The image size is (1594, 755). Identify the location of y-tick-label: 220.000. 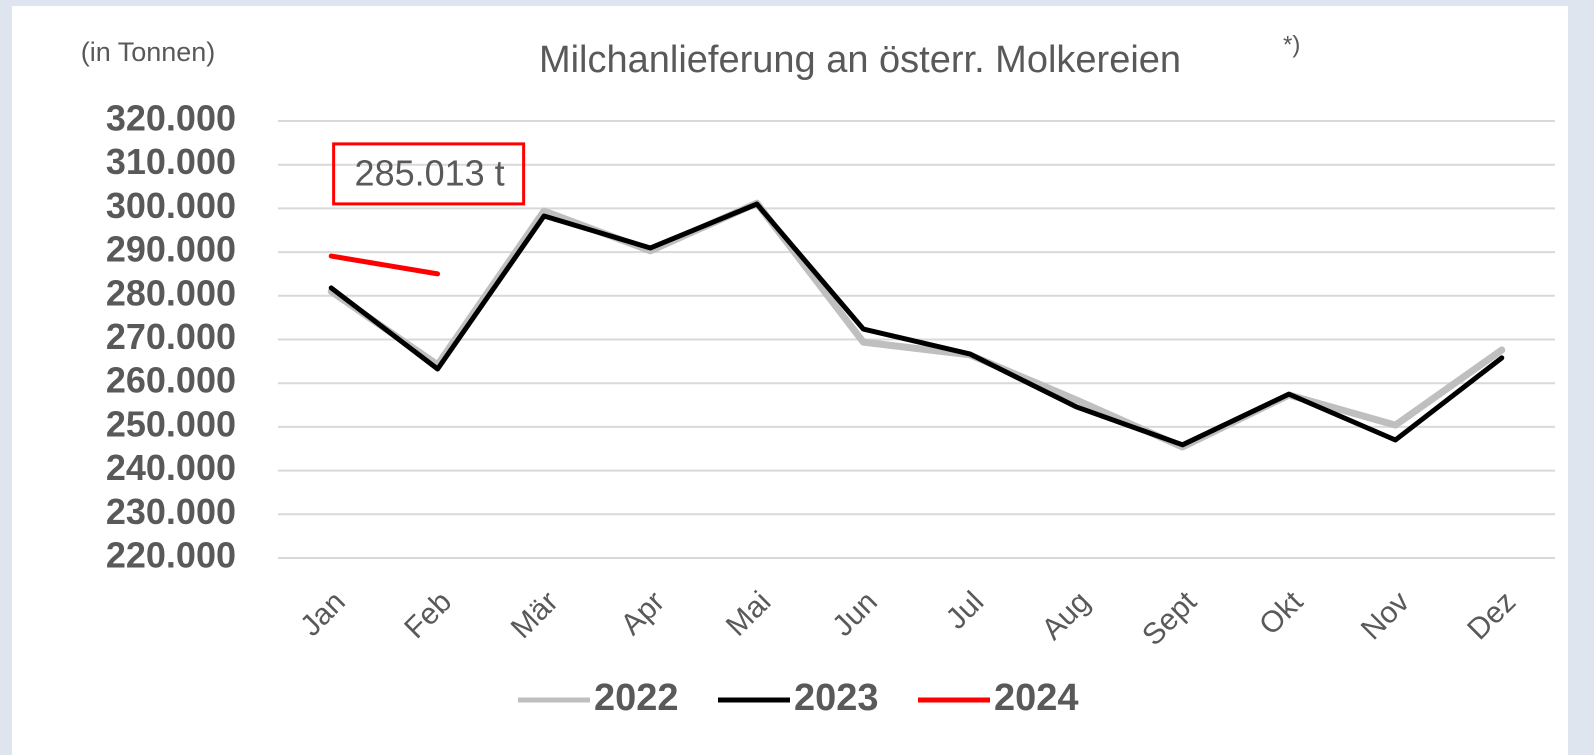
(171, 555).